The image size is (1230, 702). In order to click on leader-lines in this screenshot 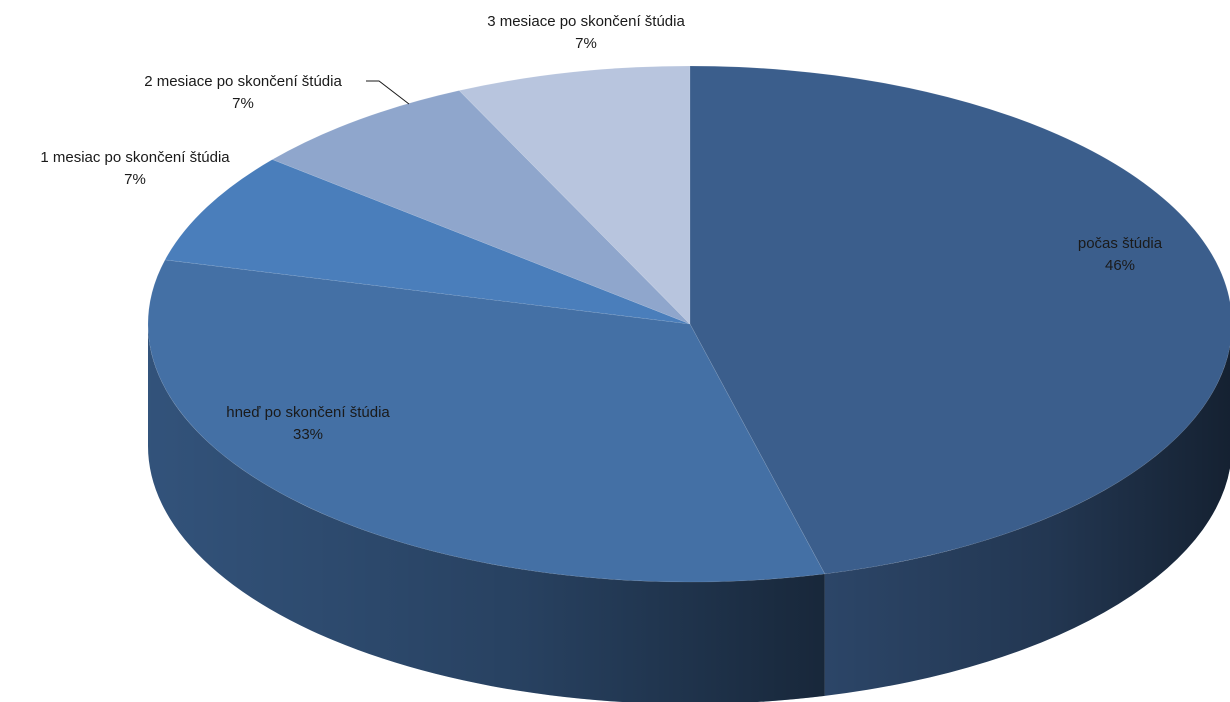, I will do `click(388, 92)`.